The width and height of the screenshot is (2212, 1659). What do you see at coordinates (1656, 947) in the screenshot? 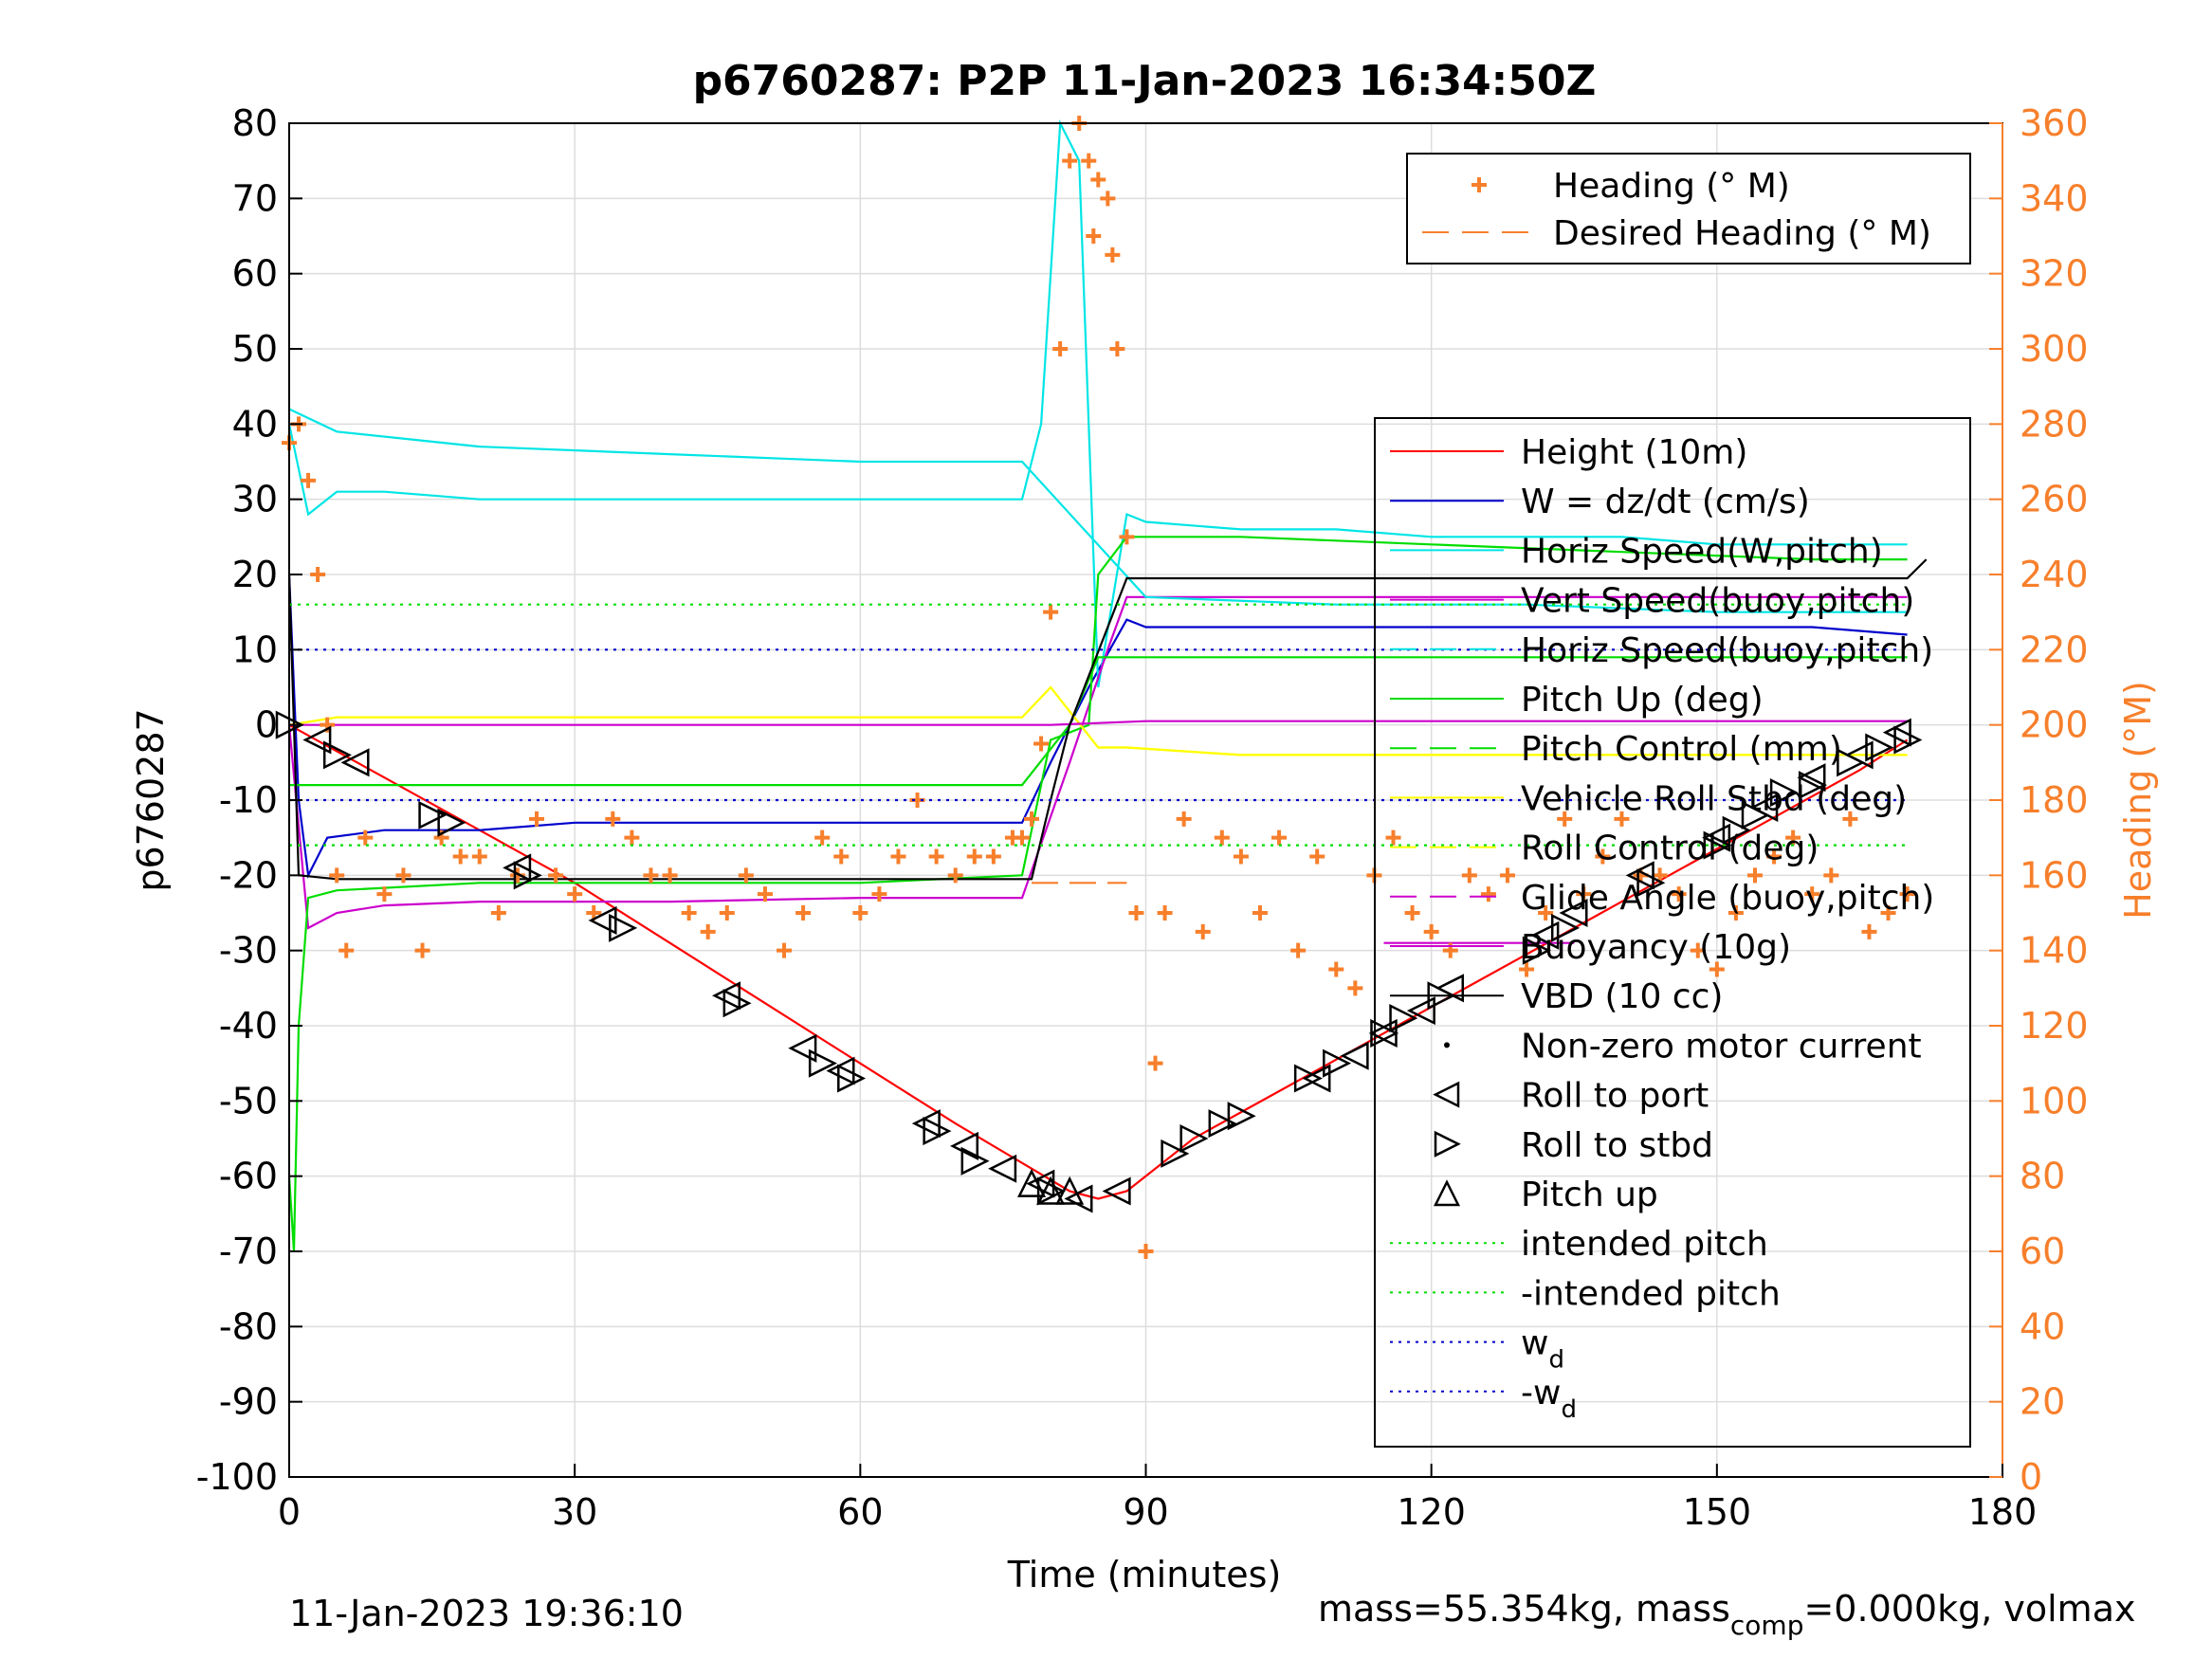
I see `legend-main-label: Buoyancy (10g)` at bounding box center [1656, 947].